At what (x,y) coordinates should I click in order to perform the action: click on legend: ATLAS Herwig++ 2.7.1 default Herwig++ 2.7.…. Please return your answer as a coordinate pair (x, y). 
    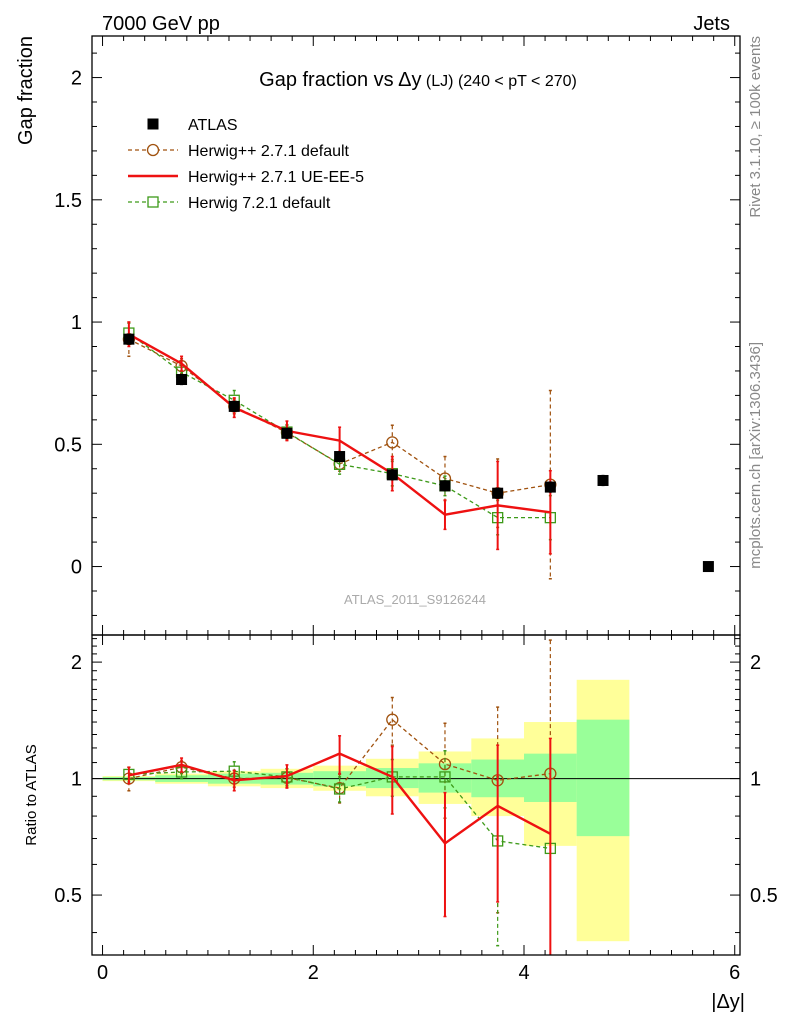
    Looking at the image, I should click on (246, 164).